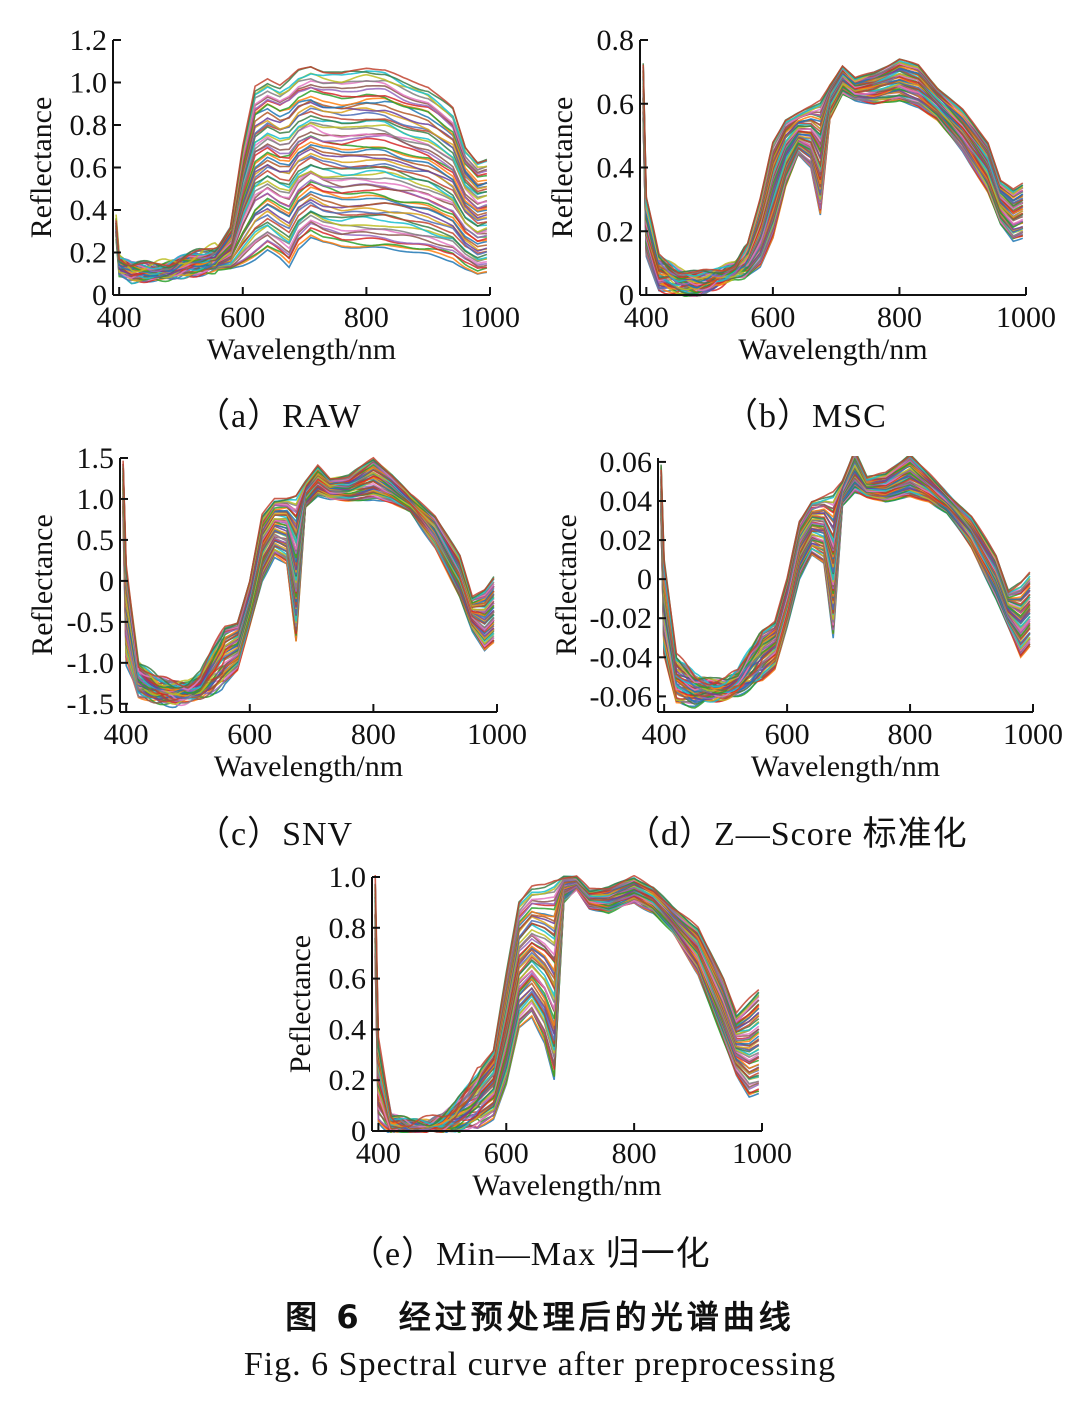 Image resolution: width=1080 pixels, height=1407 pixels. Describe the element at coordinates (626, 540) in the screenshot. I see `y-tick-label: 0.02` at that location.